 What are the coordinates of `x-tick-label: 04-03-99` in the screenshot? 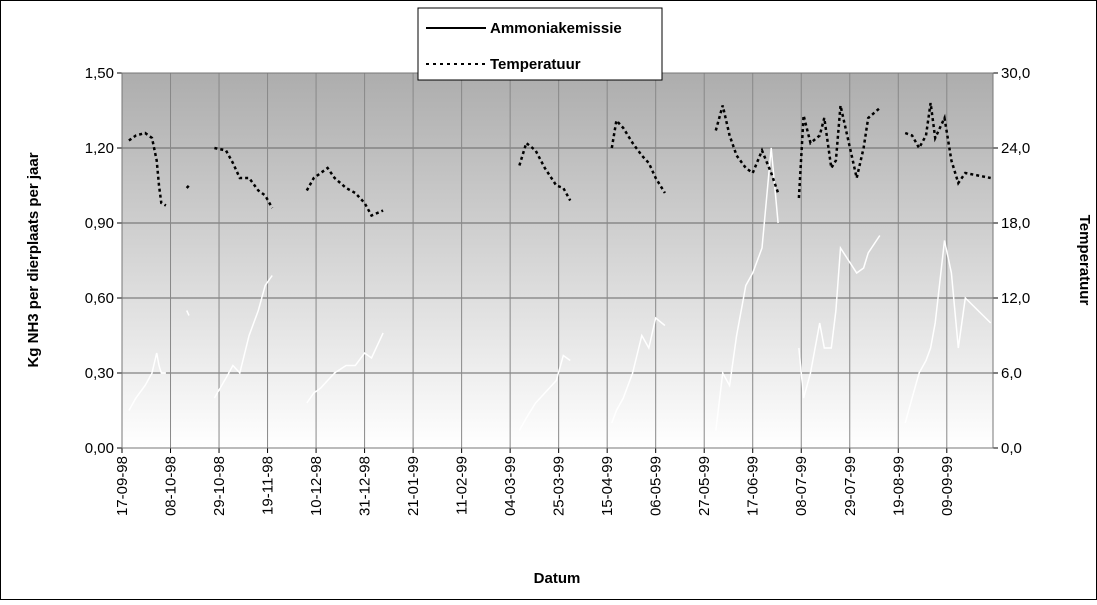 It's located at (510, 486).